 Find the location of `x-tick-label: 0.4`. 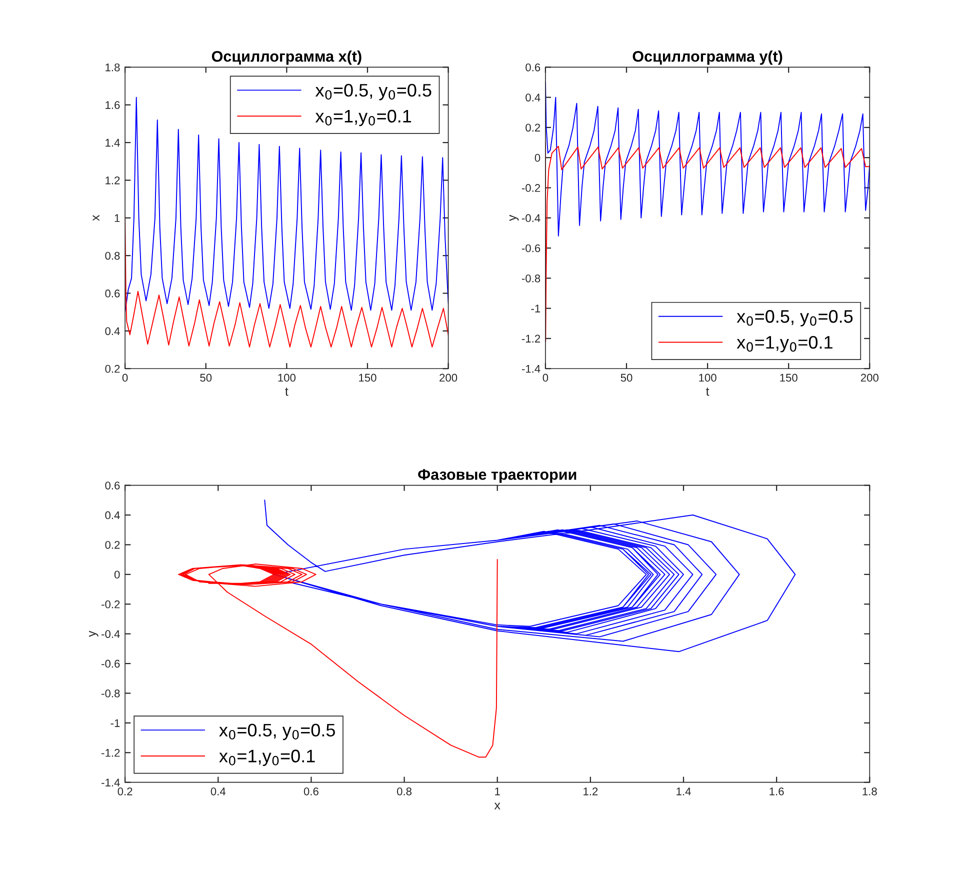

x-tick-label: 0.4 is located at coordinates (218, 791).